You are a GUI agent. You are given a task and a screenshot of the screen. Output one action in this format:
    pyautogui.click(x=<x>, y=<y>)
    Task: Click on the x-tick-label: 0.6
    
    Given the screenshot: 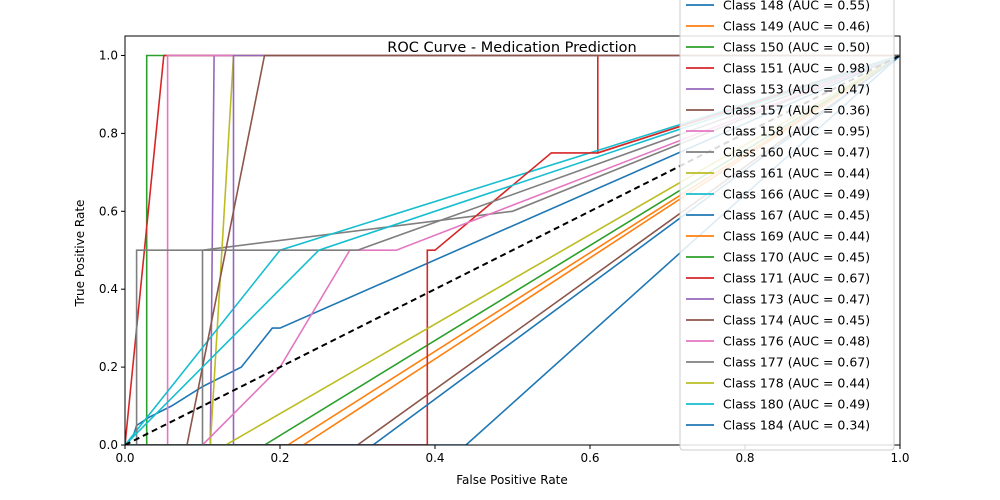 What is the action you would take?
    pyautogui.click(x=589, y=458)
    